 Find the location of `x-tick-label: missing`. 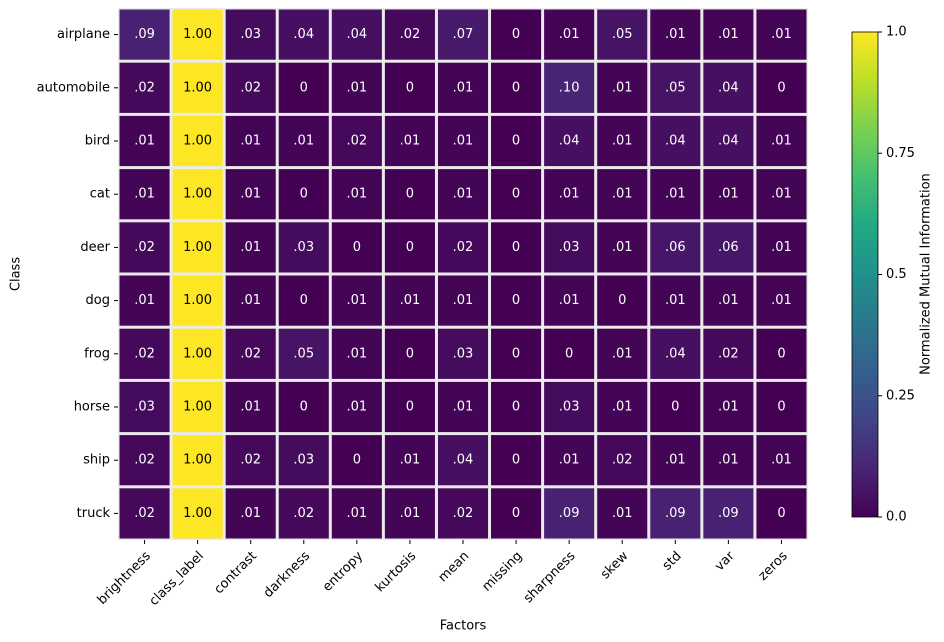

x-tick-label: missing is located at coordinates (502, 572).